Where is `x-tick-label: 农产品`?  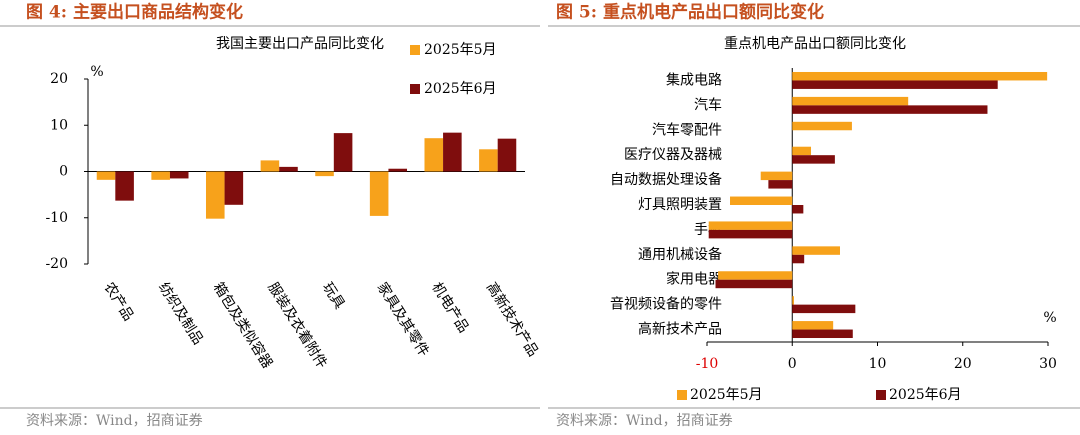
x-tick-label: 农产品 is located at coordinates (119, 302).